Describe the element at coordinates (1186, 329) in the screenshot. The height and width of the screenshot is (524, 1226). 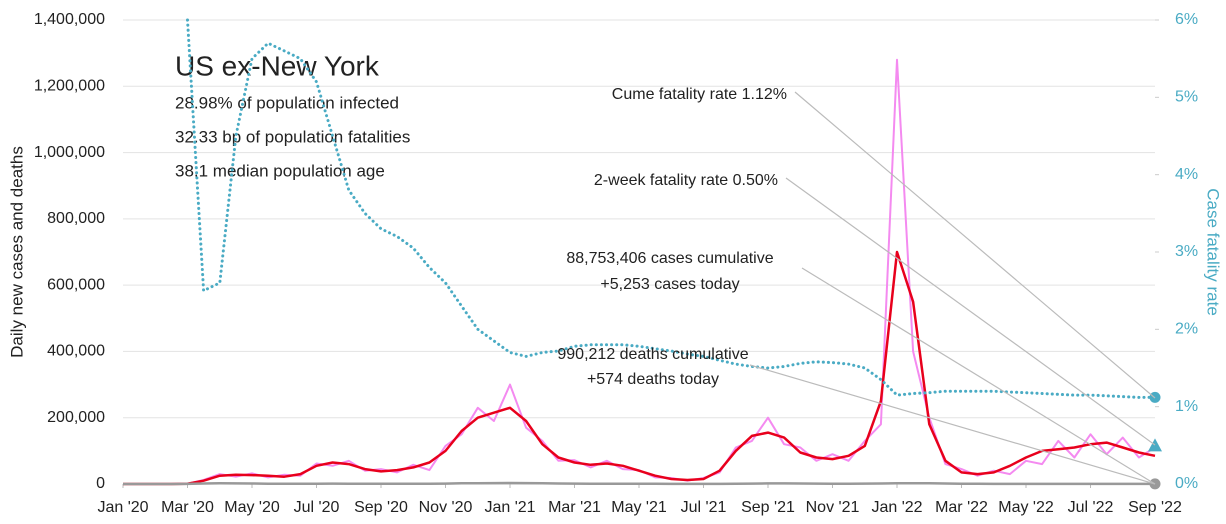
I see `y2-tick-label: 2%` at that location.